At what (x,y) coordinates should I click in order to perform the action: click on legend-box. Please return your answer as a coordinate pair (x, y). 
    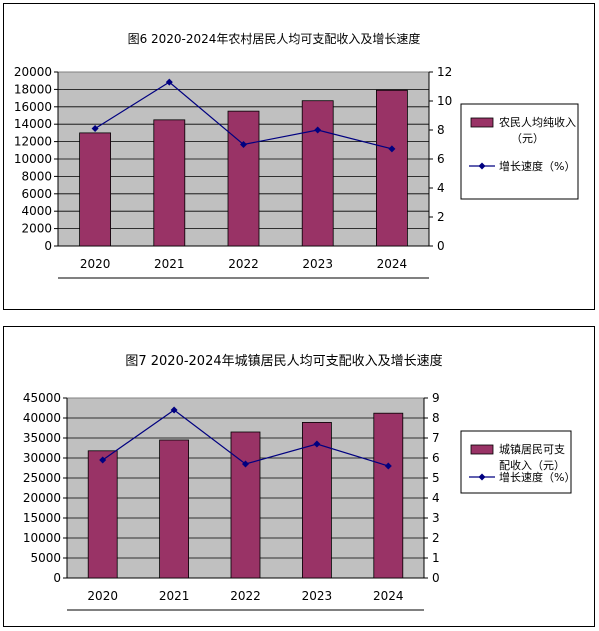
    Looking at the image, I should click on (516, 462).